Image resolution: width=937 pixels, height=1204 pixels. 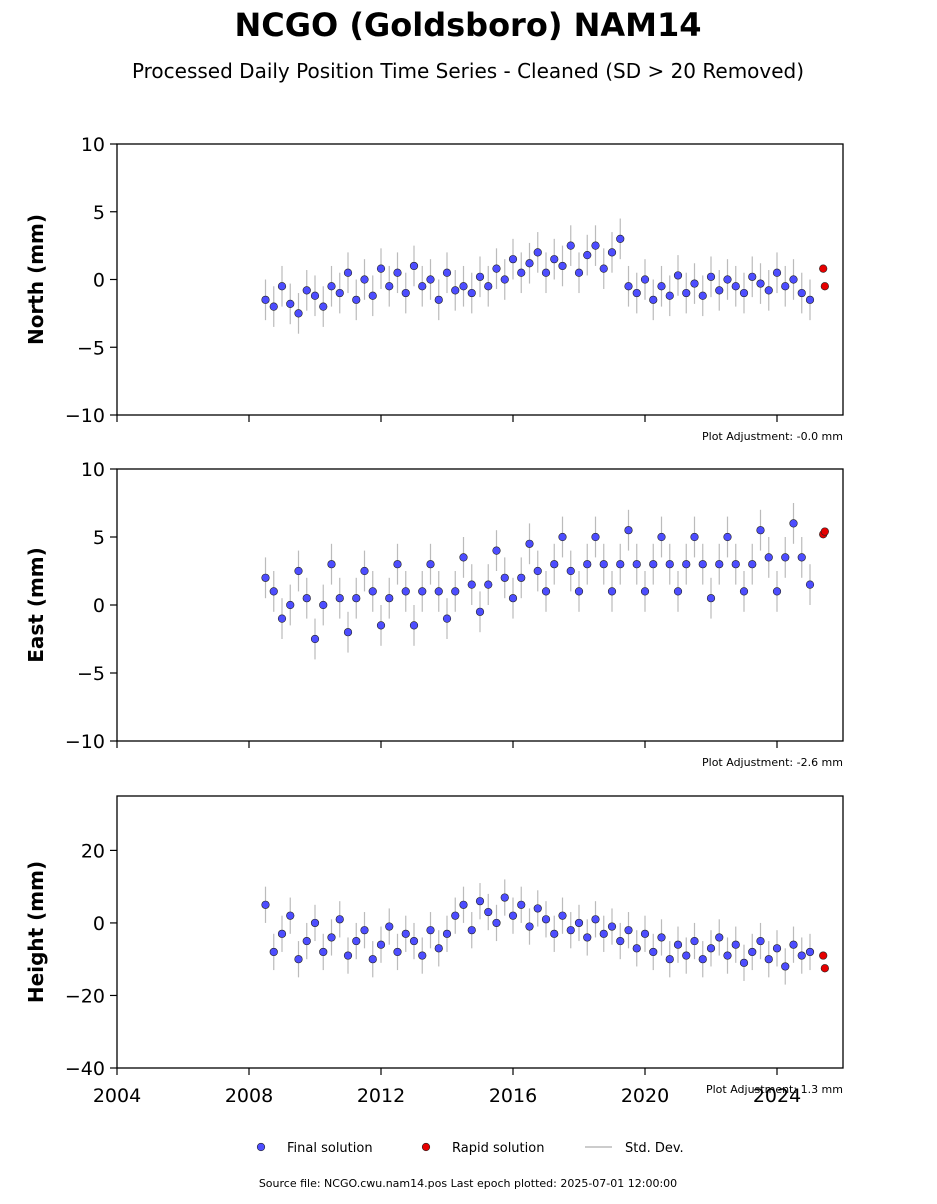 I want to click on y-tick-label: 5, so click(x=99, y=213).